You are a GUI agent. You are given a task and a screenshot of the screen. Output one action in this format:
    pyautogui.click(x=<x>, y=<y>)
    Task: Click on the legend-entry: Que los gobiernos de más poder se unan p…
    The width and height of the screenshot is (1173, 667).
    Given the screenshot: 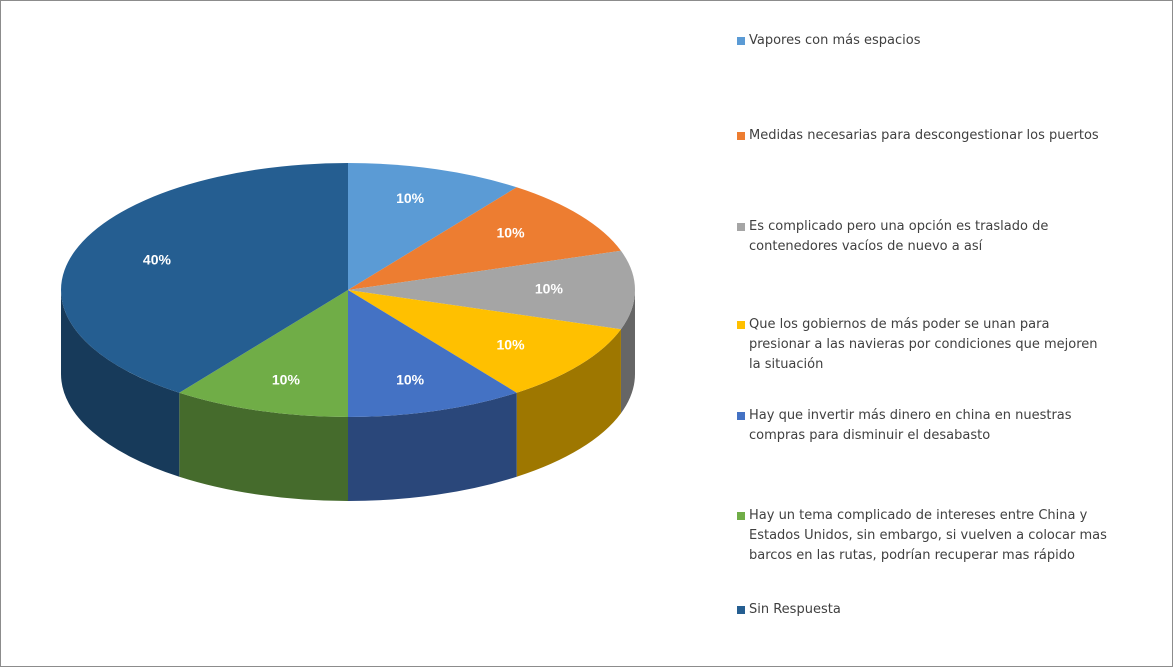 What is the action you would take?
    pyautogui.click(x=922, y=345)
    